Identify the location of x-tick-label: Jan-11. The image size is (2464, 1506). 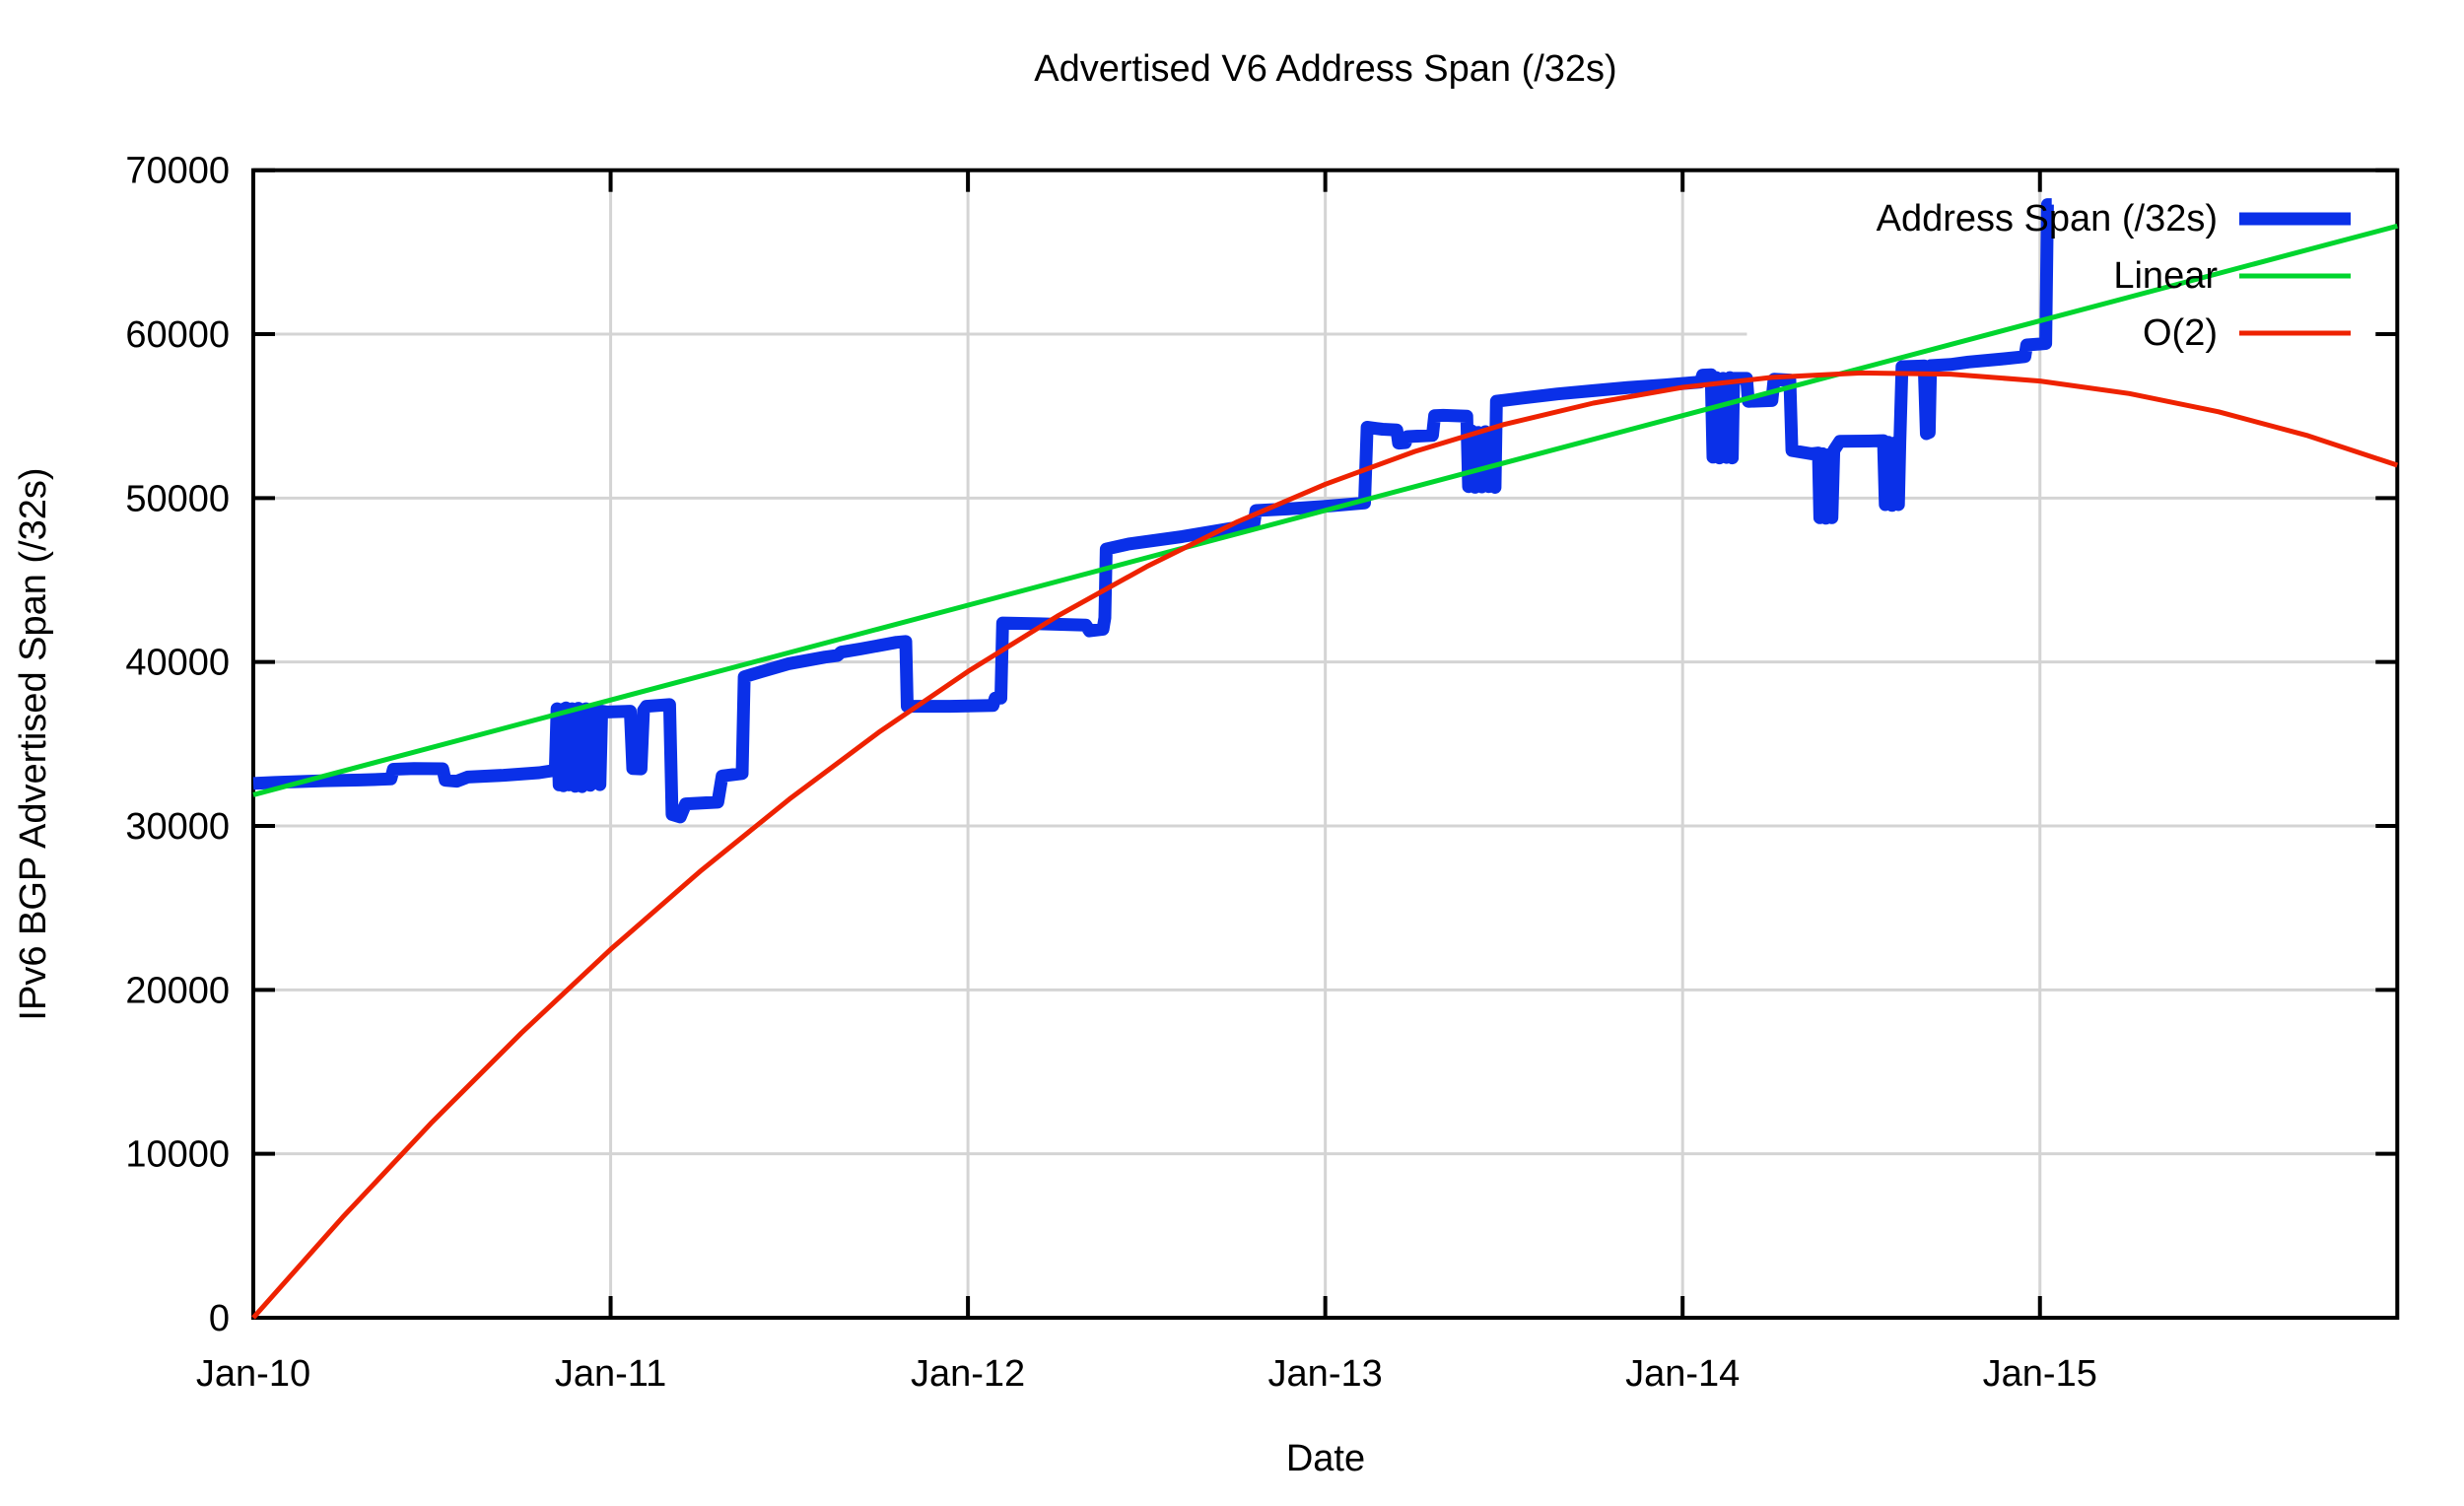
(610, 1374).